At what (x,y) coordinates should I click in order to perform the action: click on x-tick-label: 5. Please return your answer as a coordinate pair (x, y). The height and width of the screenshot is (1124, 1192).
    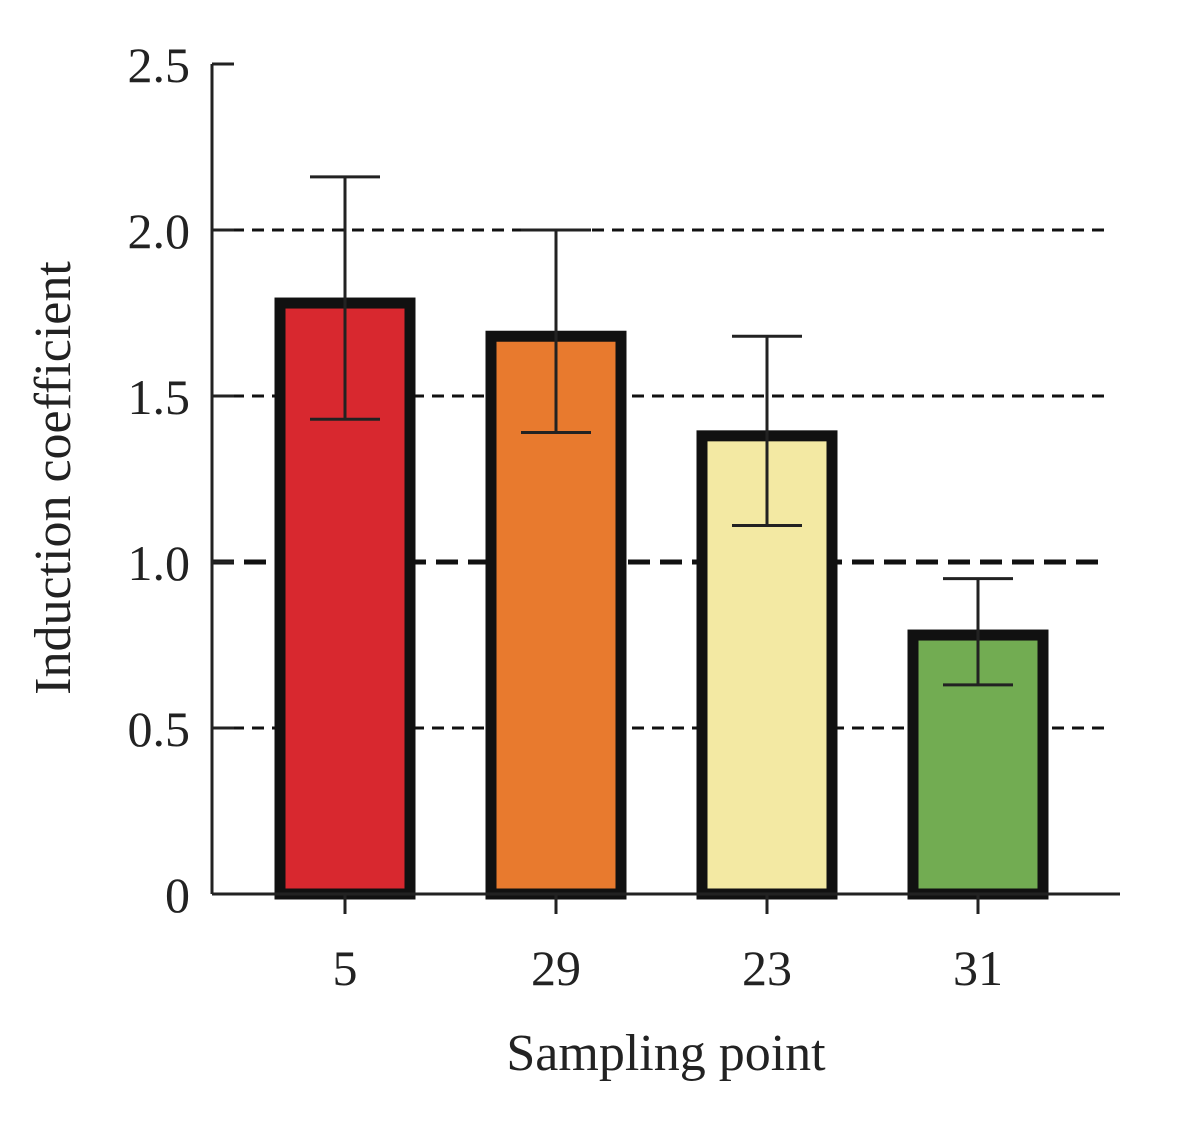
    Looking at the image, I should click on (345, 968).